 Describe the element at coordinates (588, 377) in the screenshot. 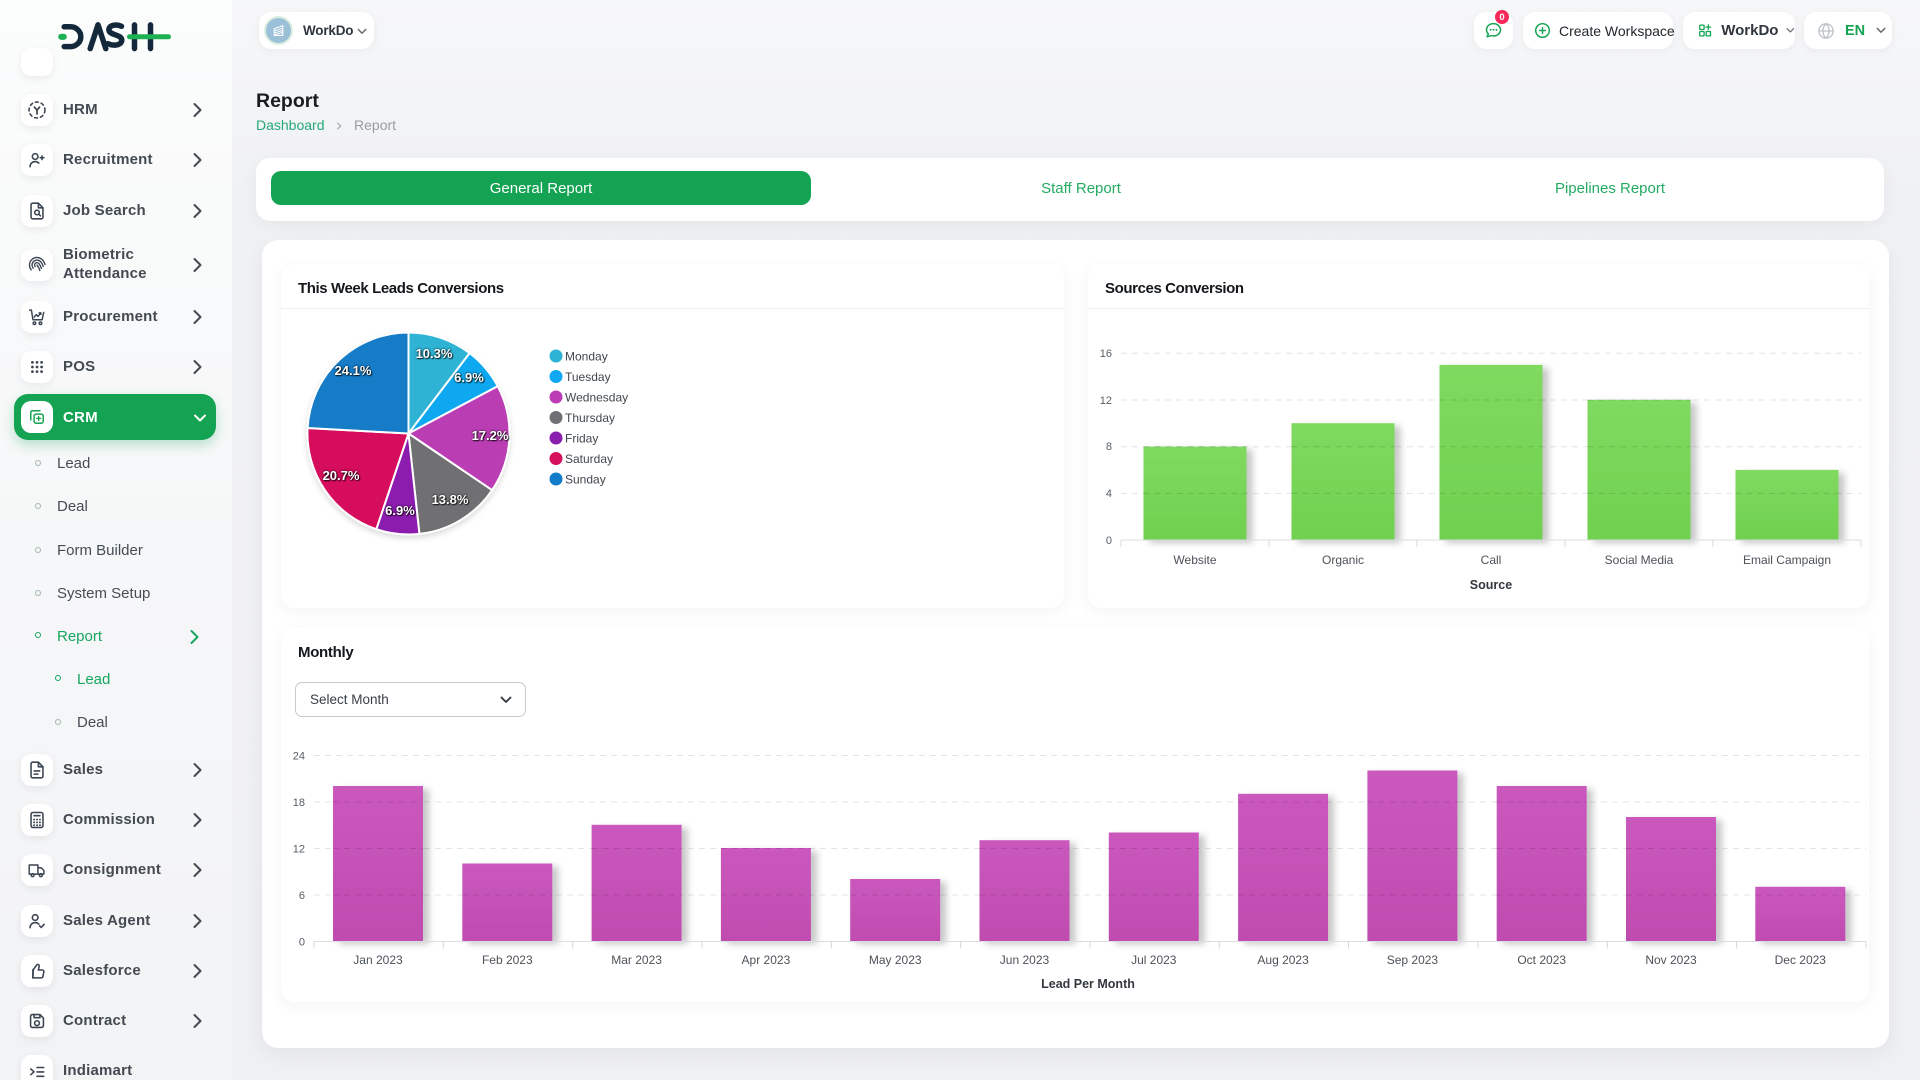

I see `svg-text: Tuesday` at that location.